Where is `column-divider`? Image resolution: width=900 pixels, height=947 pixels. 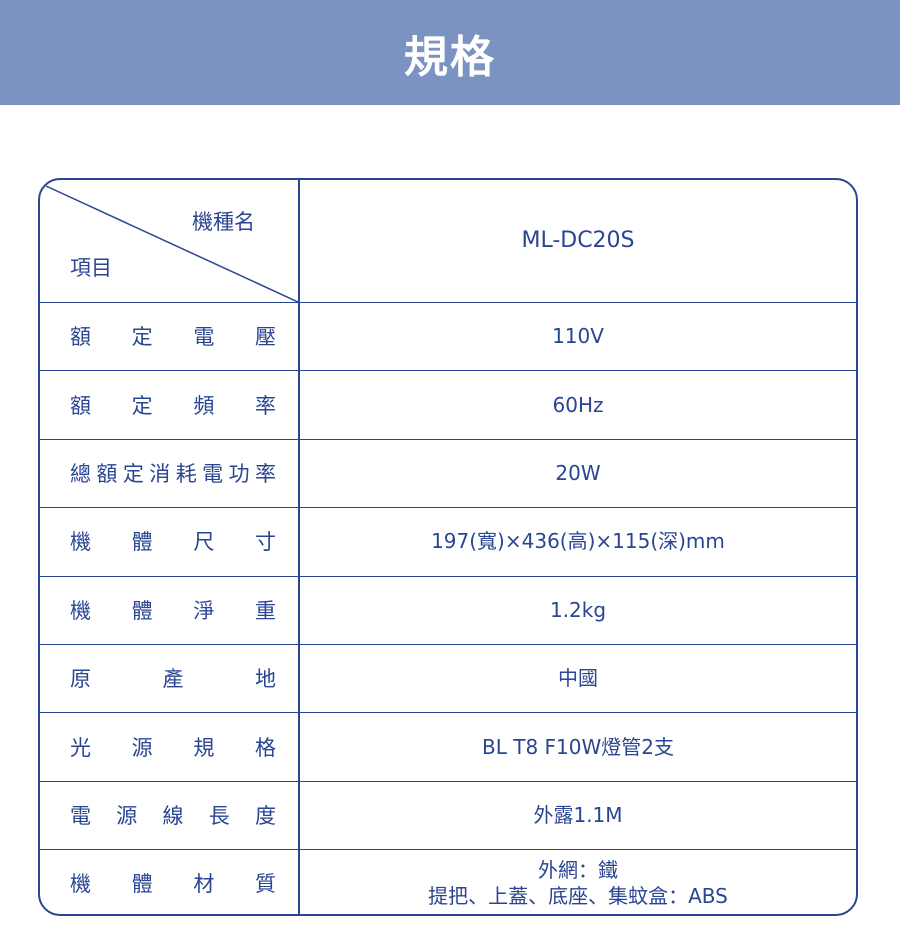 column-divider is located at coordinates (299, 547).